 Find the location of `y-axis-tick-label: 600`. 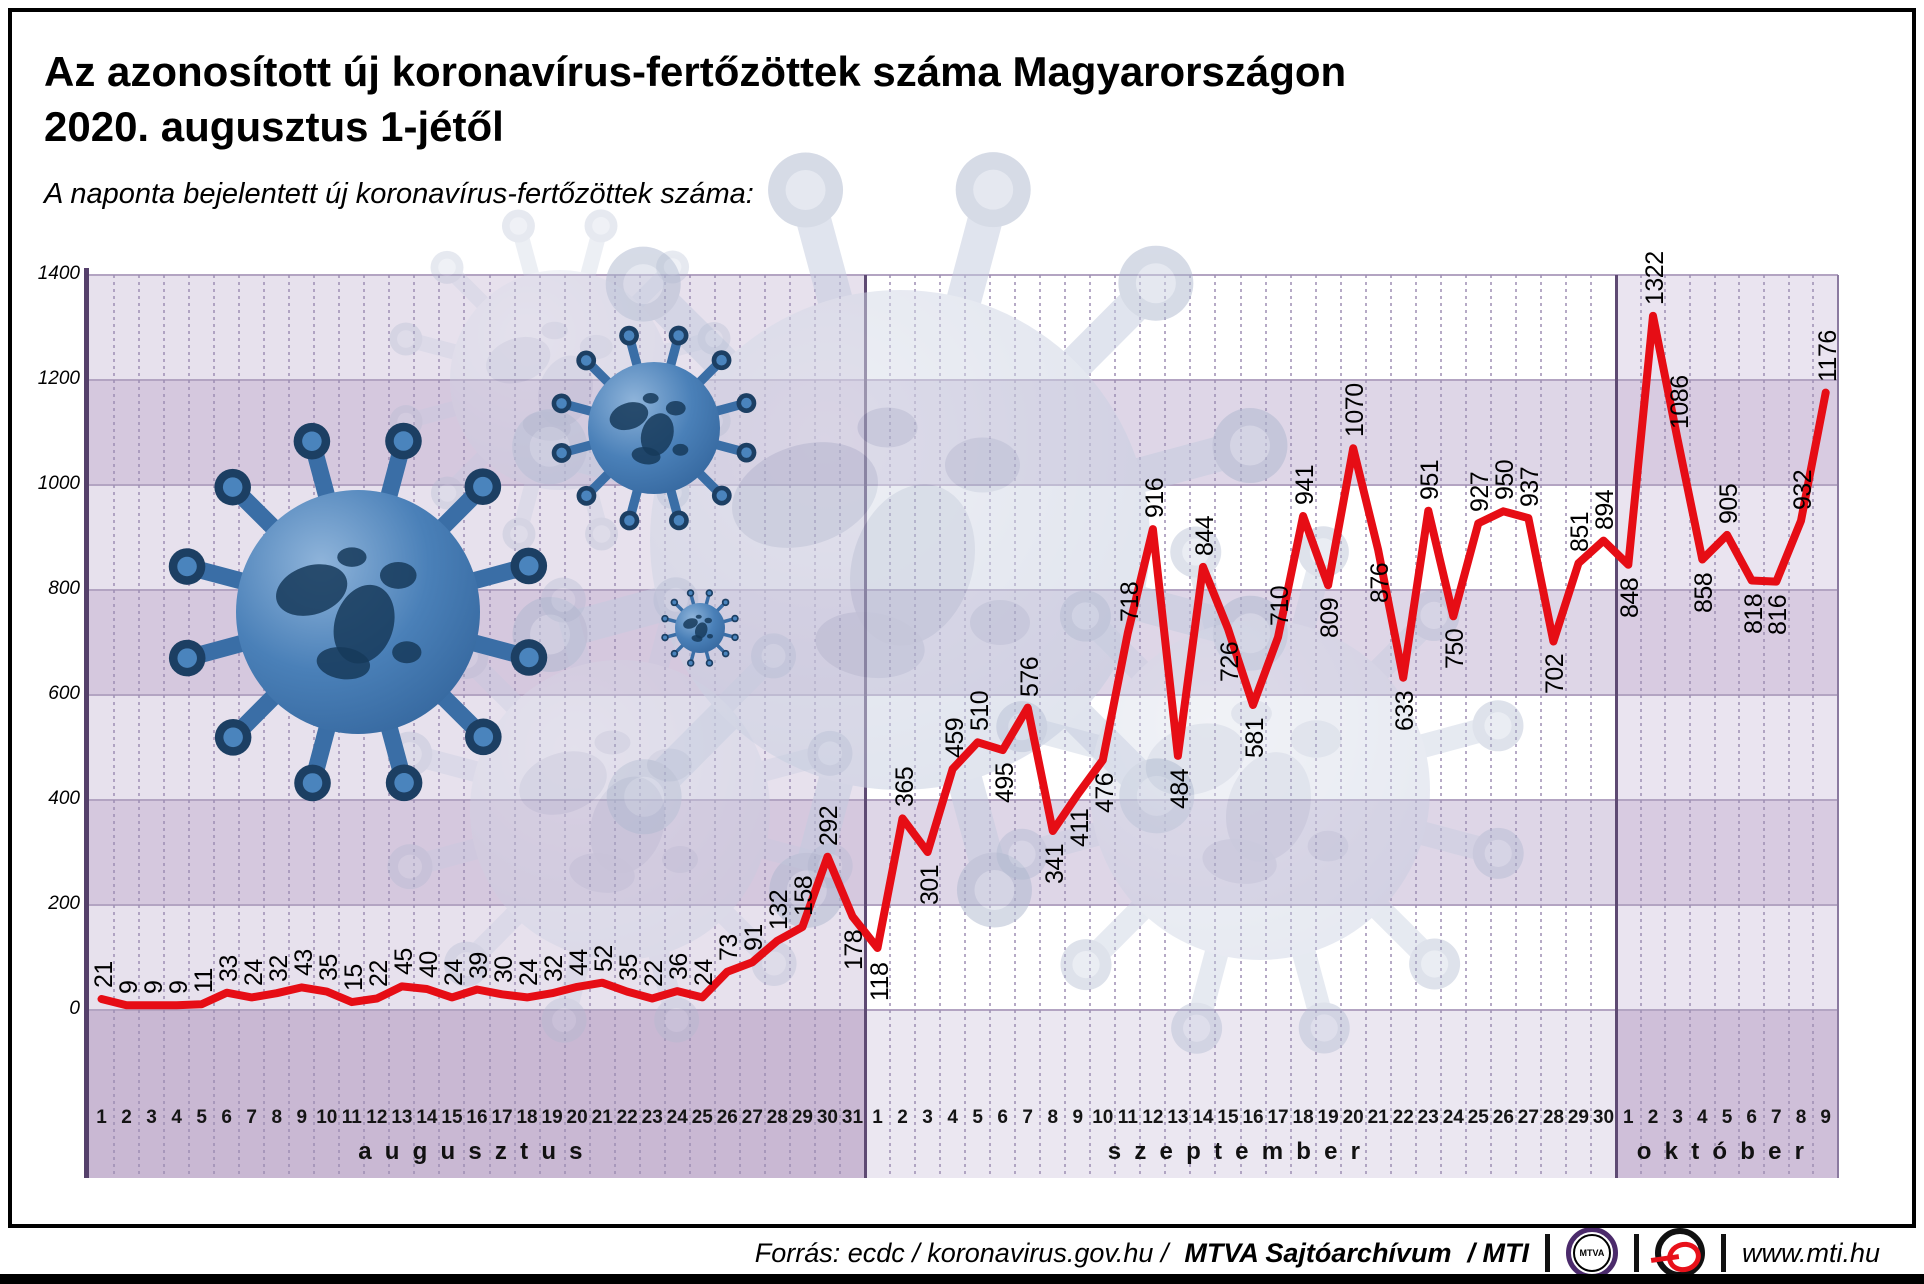

y-axis-tick-label: 600 is located at coordinates (64, 693).